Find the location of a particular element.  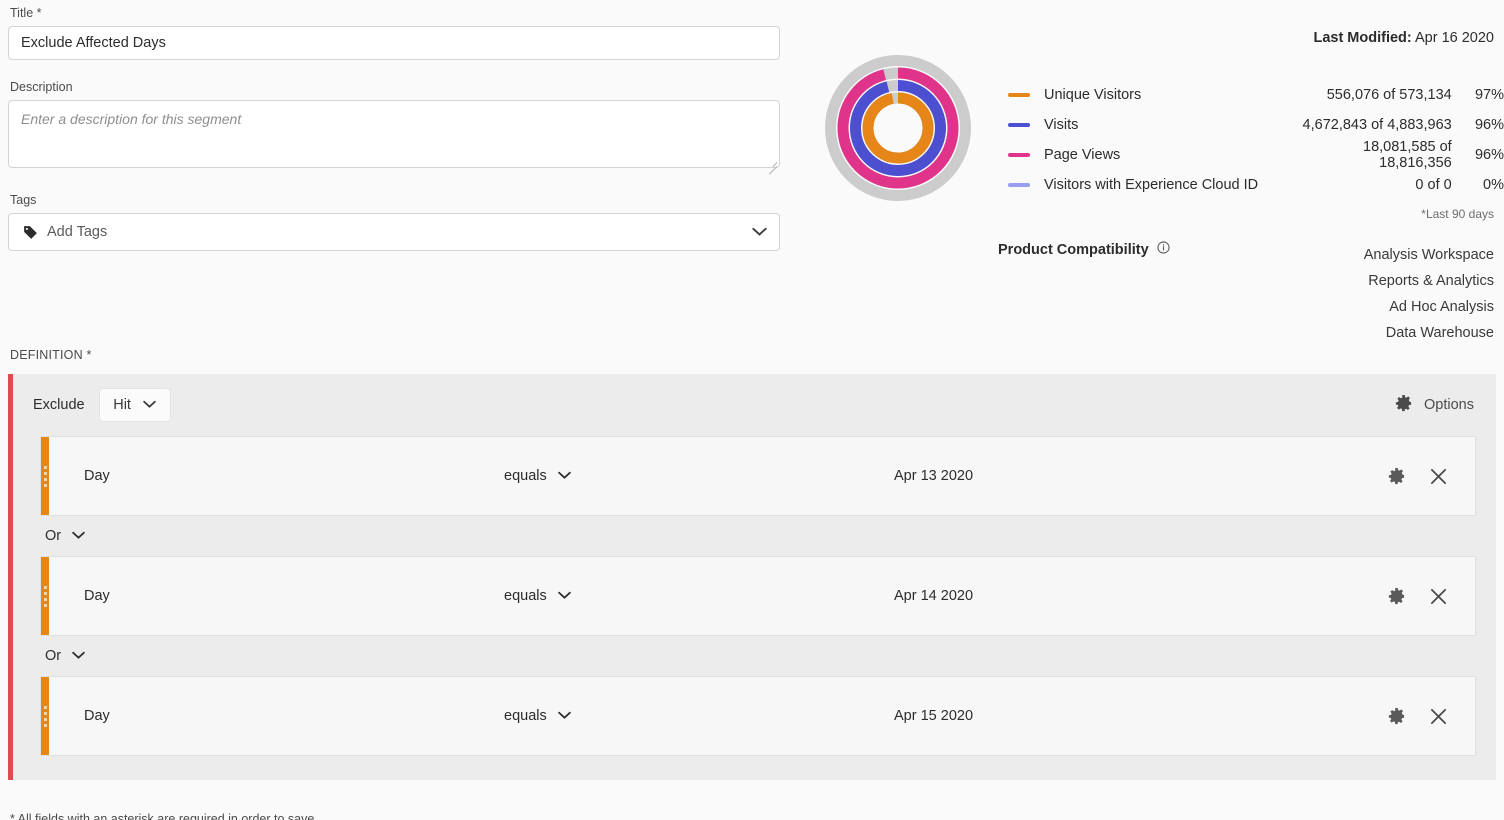

title-label: Title * is located at coordinates (26, 13).